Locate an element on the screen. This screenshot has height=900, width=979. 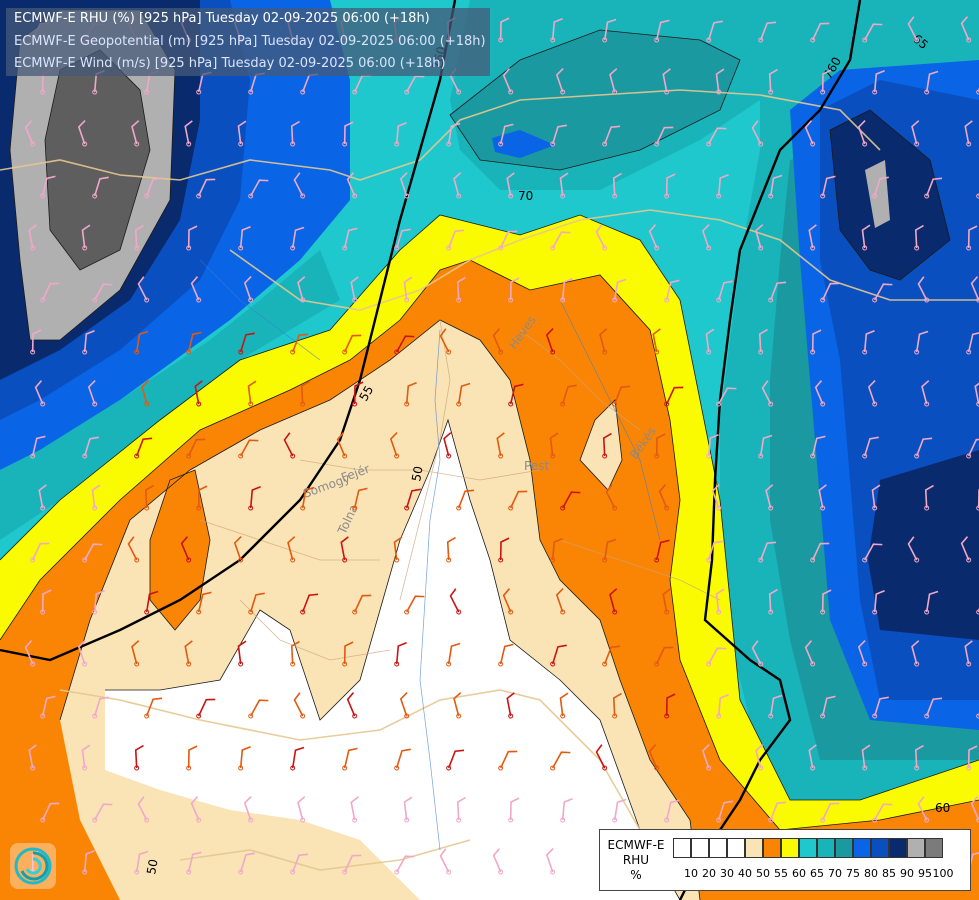
rhu-85-blob-top is located at coordinates (523, 144).